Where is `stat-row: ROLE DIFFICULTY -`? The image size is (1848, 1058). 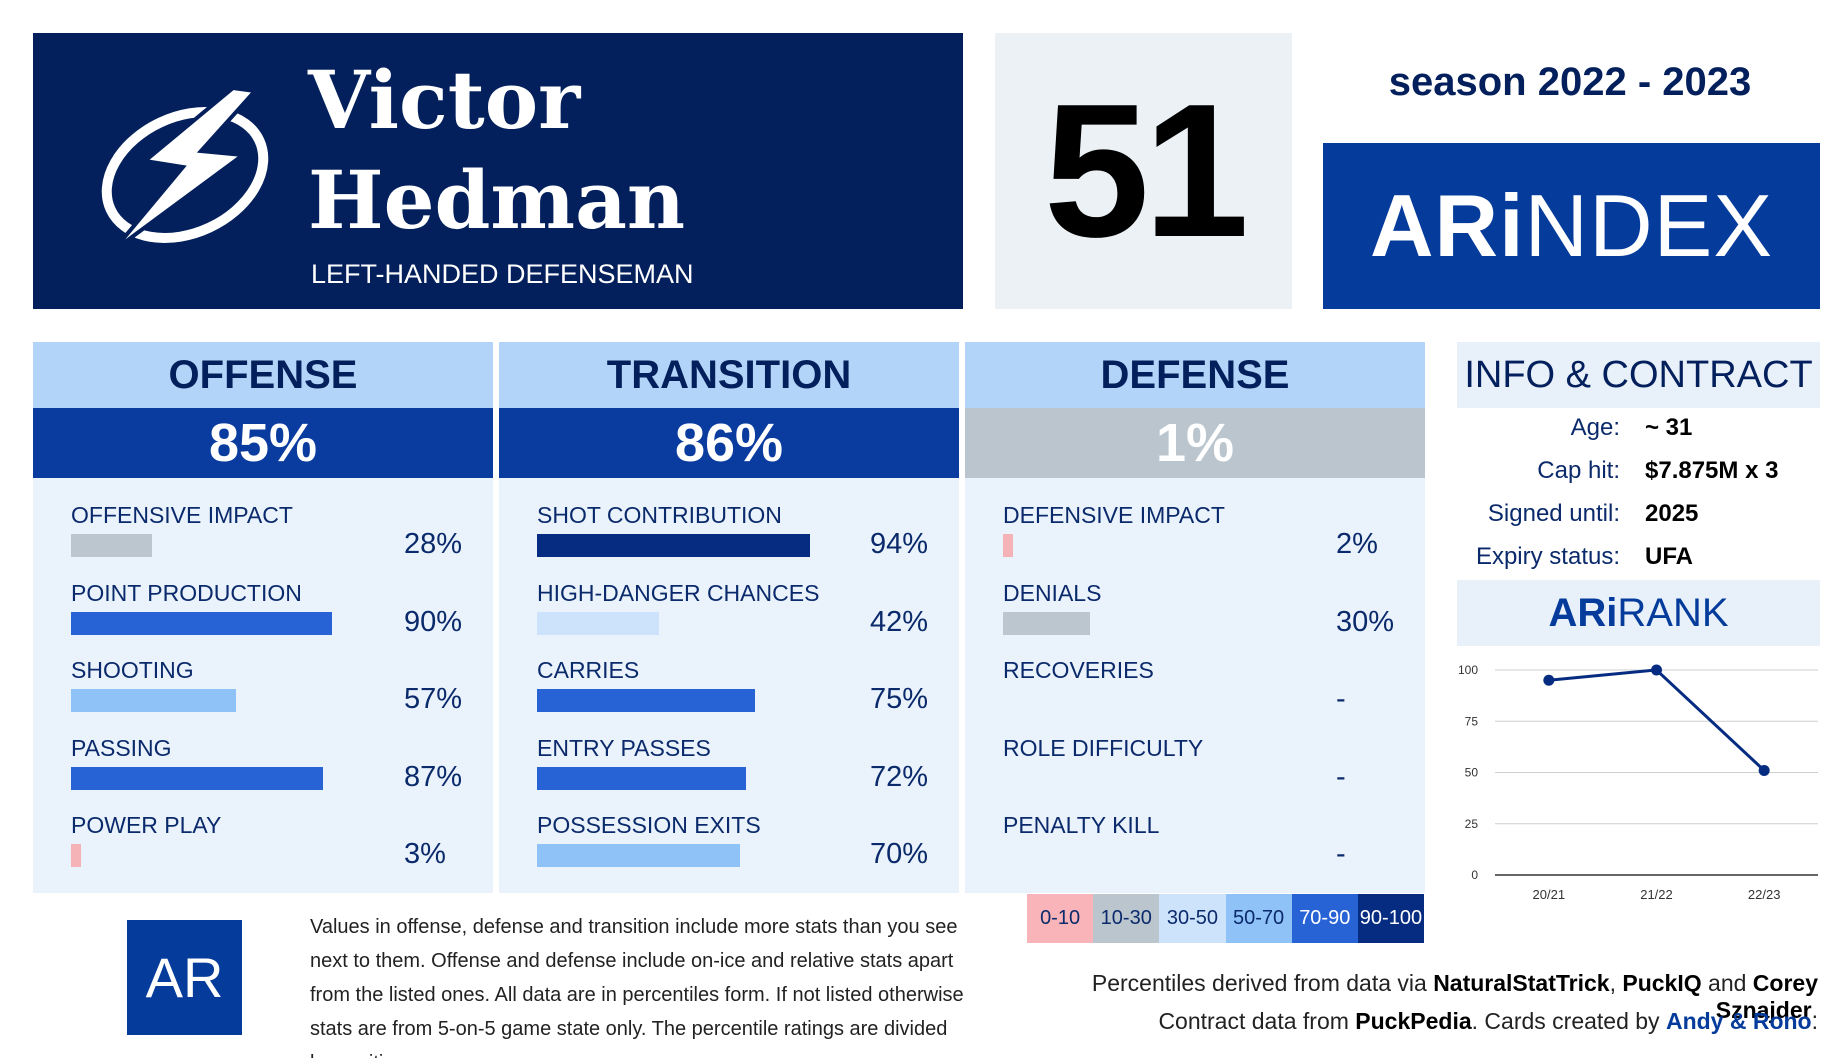 stat-row: ROLE DIFFICULTY - is located at coordinates (1203, 770).